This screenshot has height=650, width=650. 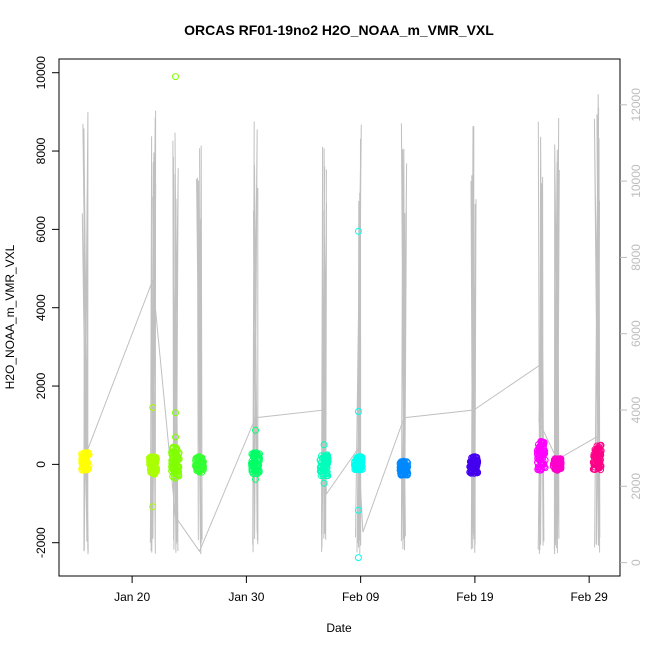 I want to click on x-axis: Jan 20 Jan 30 Feb 09 Feb 19 Feb 29, so click(x=361, y=589).